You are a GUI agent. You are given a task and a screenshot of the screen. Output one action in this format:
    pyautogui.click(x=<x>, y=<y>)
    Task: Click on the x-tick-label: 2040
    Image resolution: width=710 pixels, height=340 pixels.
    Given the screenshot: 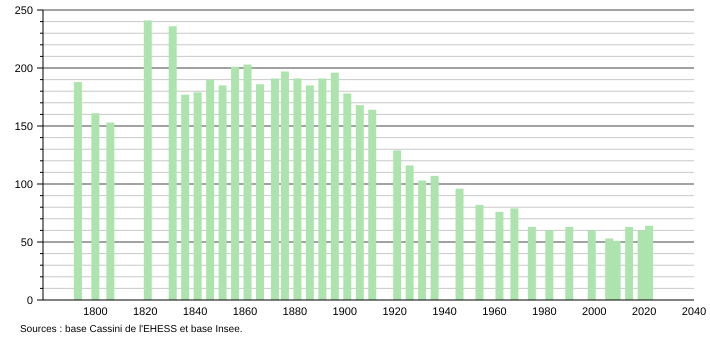 What is the action you would take?
    pyautogui.click(x=694, y=312)
    